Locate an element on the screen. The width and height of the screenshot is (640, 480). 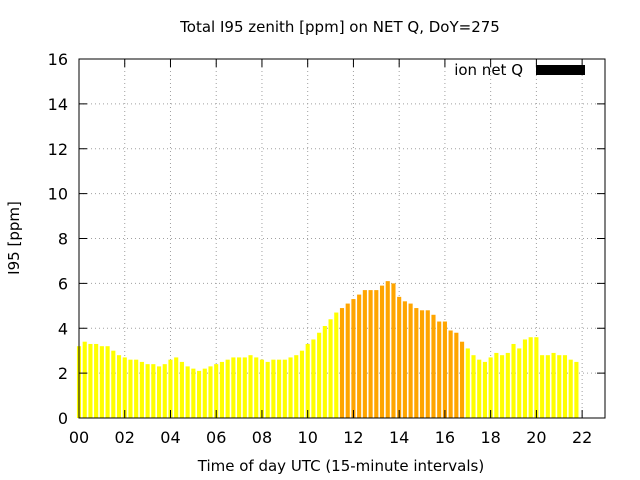
x-tick-labels: 00 02 04 06 08 10 12 14 16 18 20 22 is located at coordinates (330, 437).